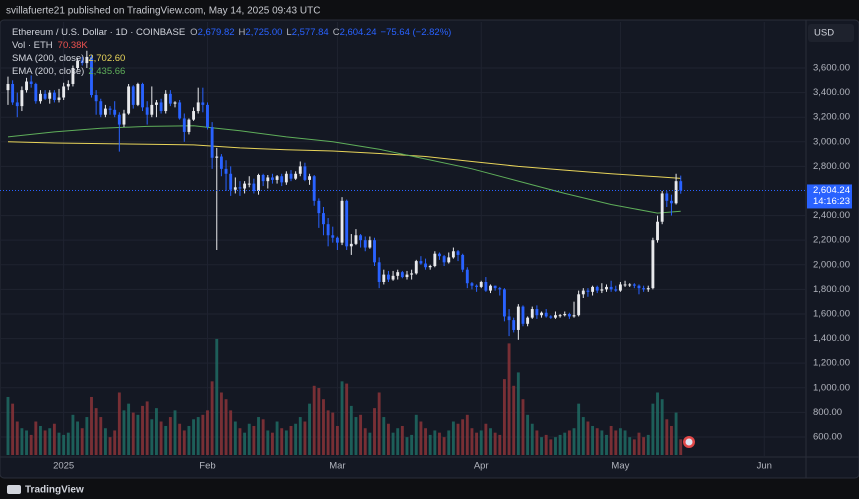 The width and height of the screenshot is (859, 499). What do you see at coordinates (831, 117) in the screenshot?
I see `y-tick-label: 3,200.00` at bounding box center [831, 117].